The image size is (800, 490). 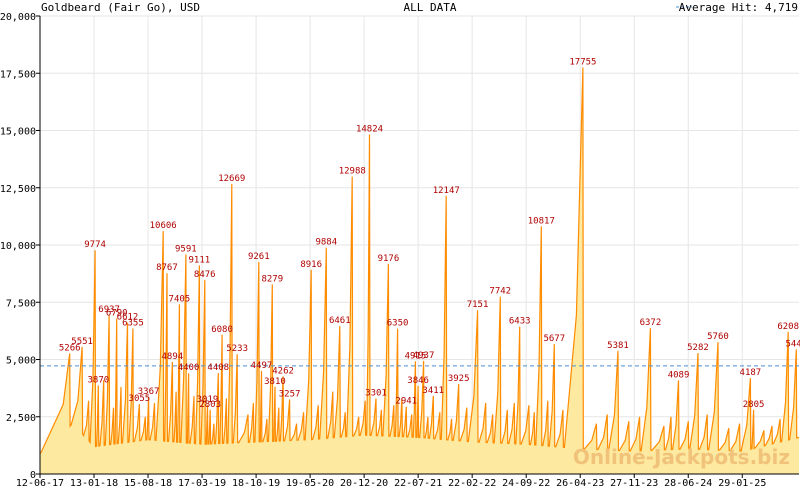 I want to click on y-tick-label: 2,500, so click(x=21, y=418).